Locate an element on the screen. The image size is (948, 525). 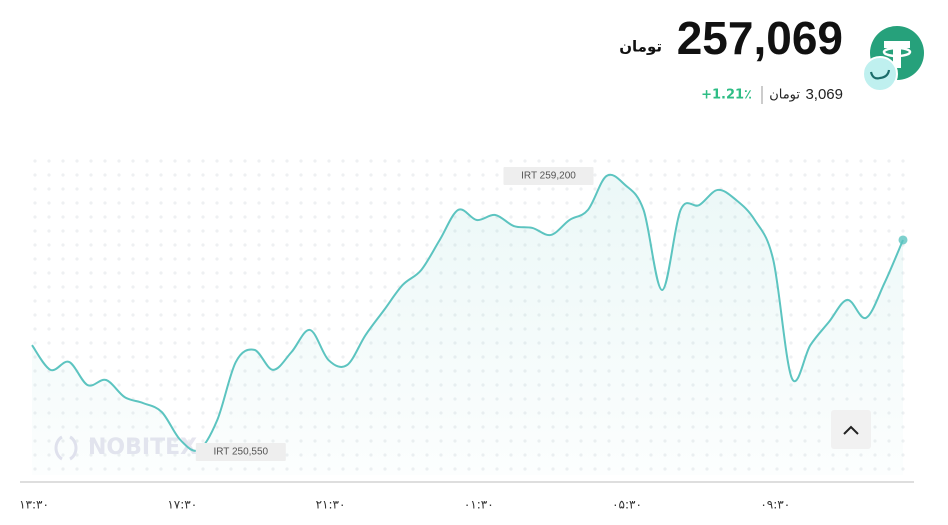
price-tooltip: IRT 250,550 is located at coordinates (240, 452).